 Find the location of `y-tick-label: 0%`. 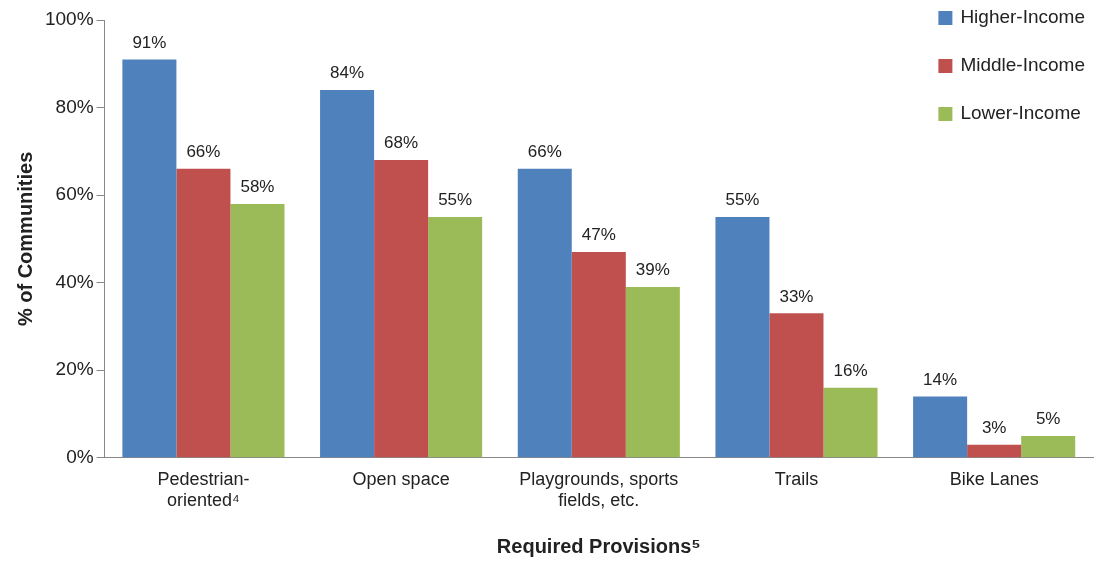

y-tick-label: 0% is located at coordinates (80, 457).